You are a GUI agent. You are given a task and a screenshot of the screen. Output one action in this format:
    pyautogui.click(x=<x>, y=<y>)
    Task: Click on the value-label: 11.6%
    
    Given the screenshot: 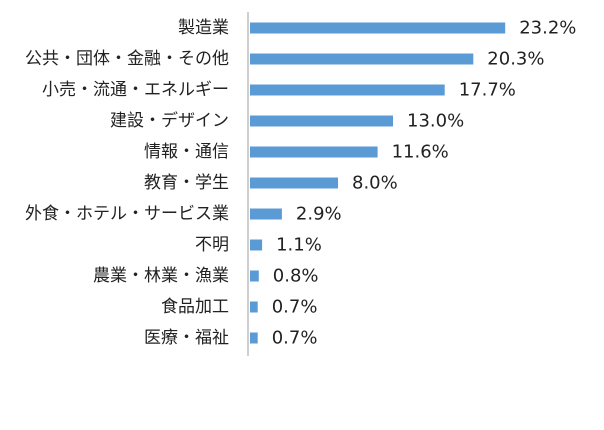 What is the action you would take?
    pyautogui.click(x=420, y=152)
    